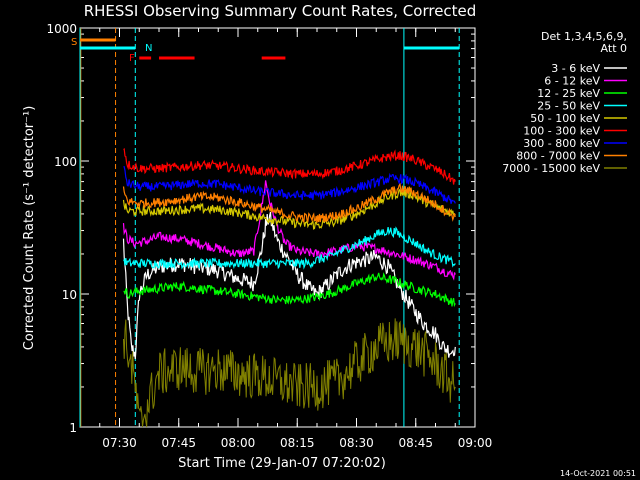 This screenshot has height=480, width=640. What do you see at coordinates (584, 36) in the screenshot?
I see `legend-header-line-1: Det 1,3,4,5,6,9,` at bounding box center [584, 36].